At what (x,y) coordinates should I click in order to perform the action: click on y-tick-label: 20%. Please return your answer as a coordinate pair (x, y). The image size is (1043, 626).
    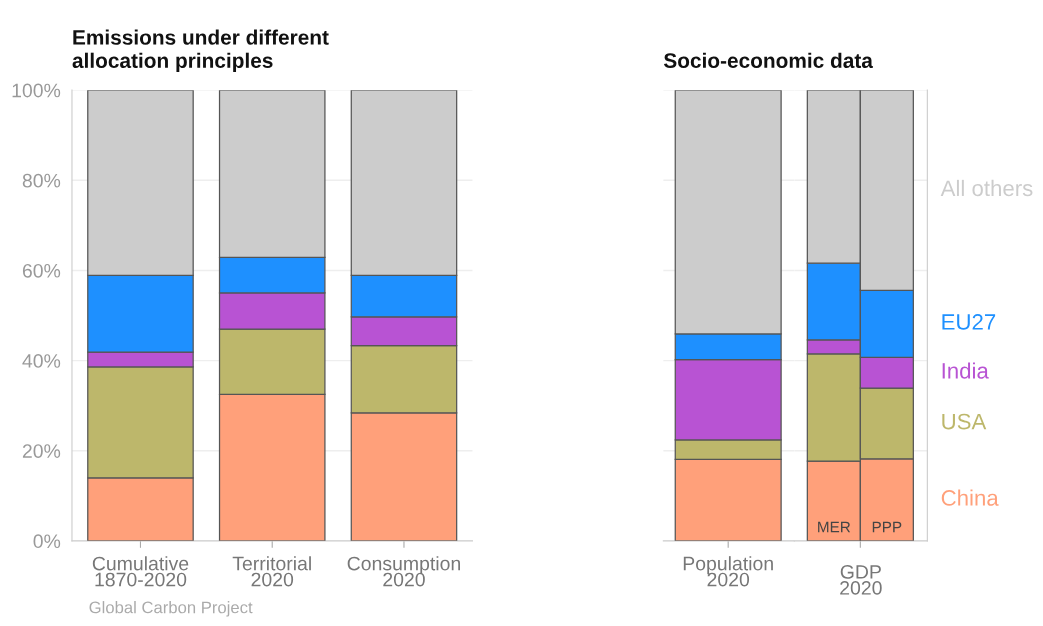
    Looking at the image, I should click on (41, 451).